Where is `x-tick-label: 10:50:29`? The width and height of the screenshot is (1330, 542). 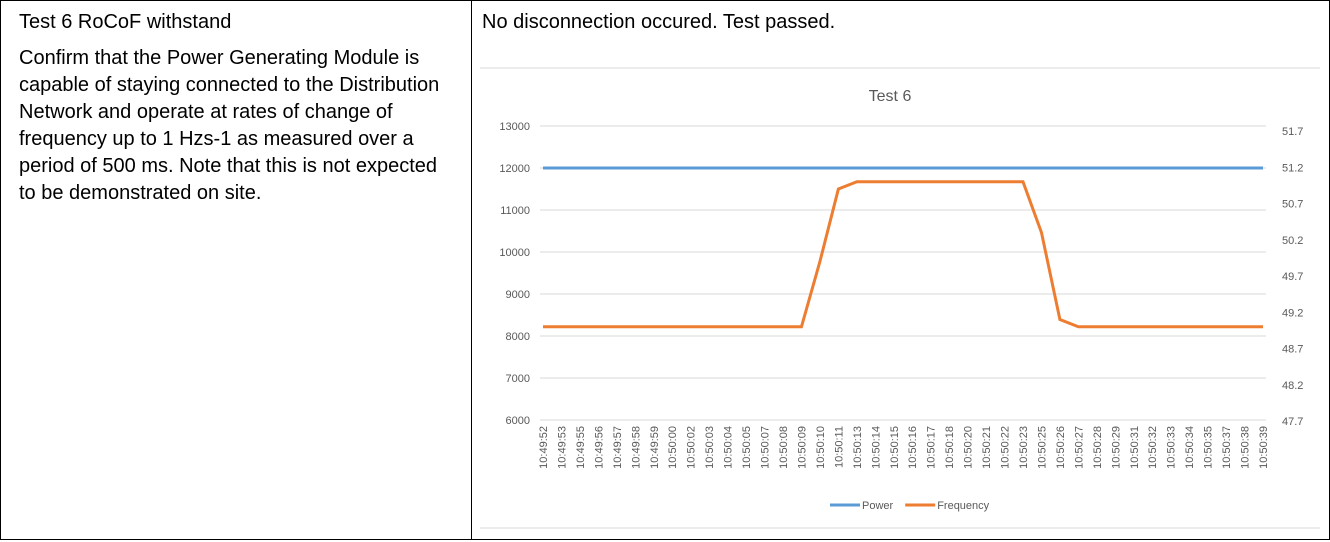 x-tick-label: 10:50:29 is located at coordinates (1116, 447).